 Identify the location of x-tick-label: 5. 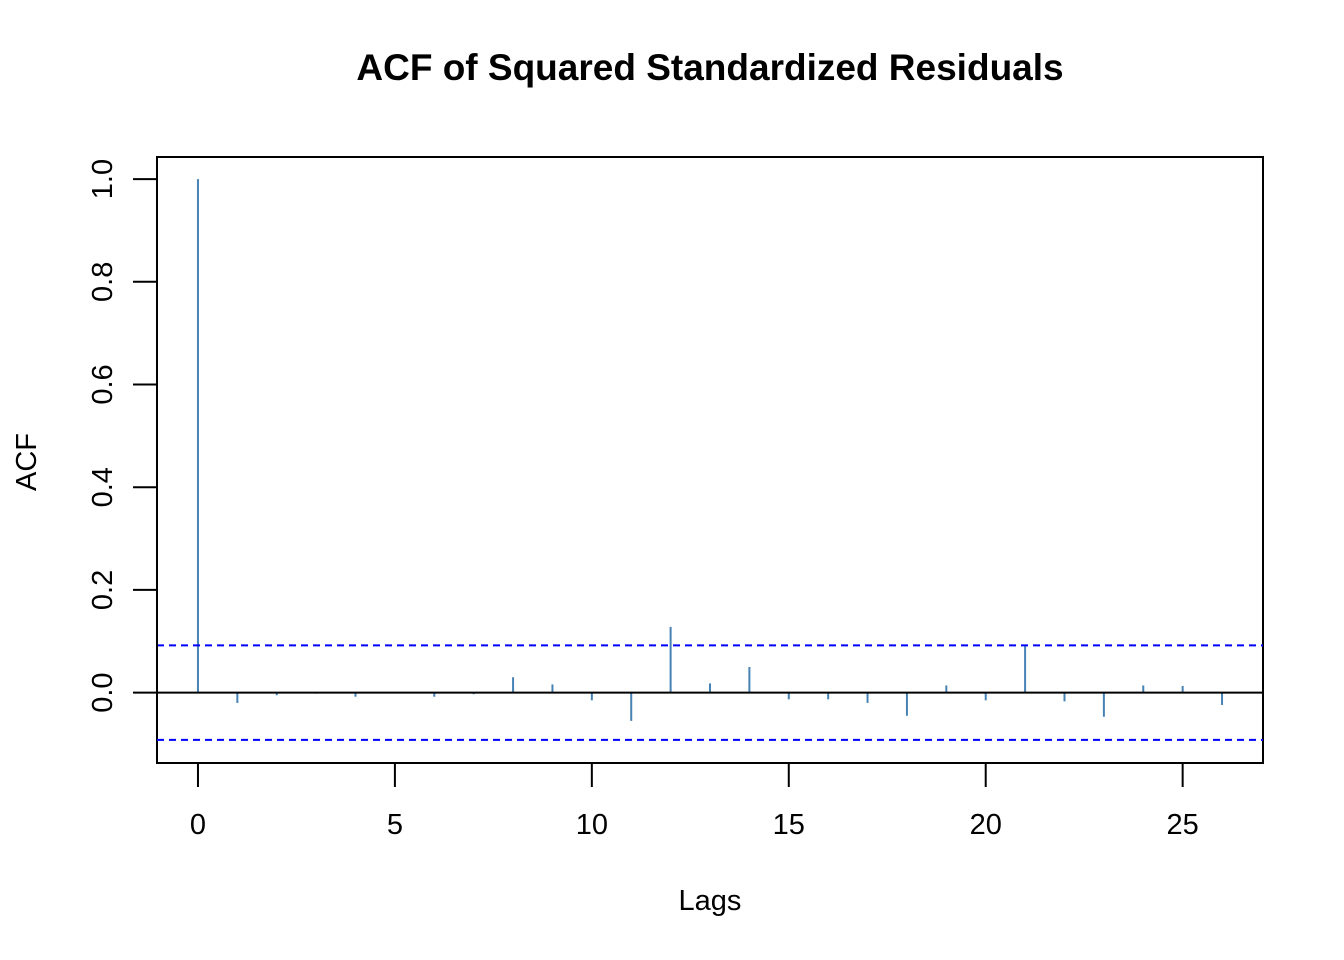
(395, 825).